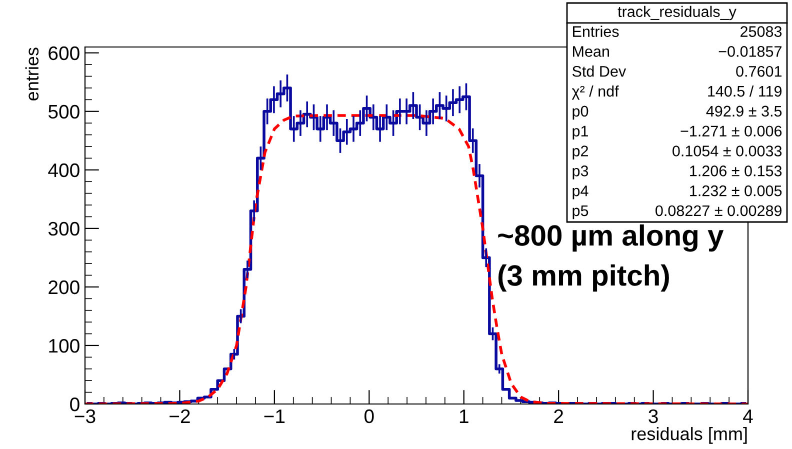  What do you see at coordinates (596, 31) in the screenshot?
I see `text: Entries` at bounding box center [596, 31].